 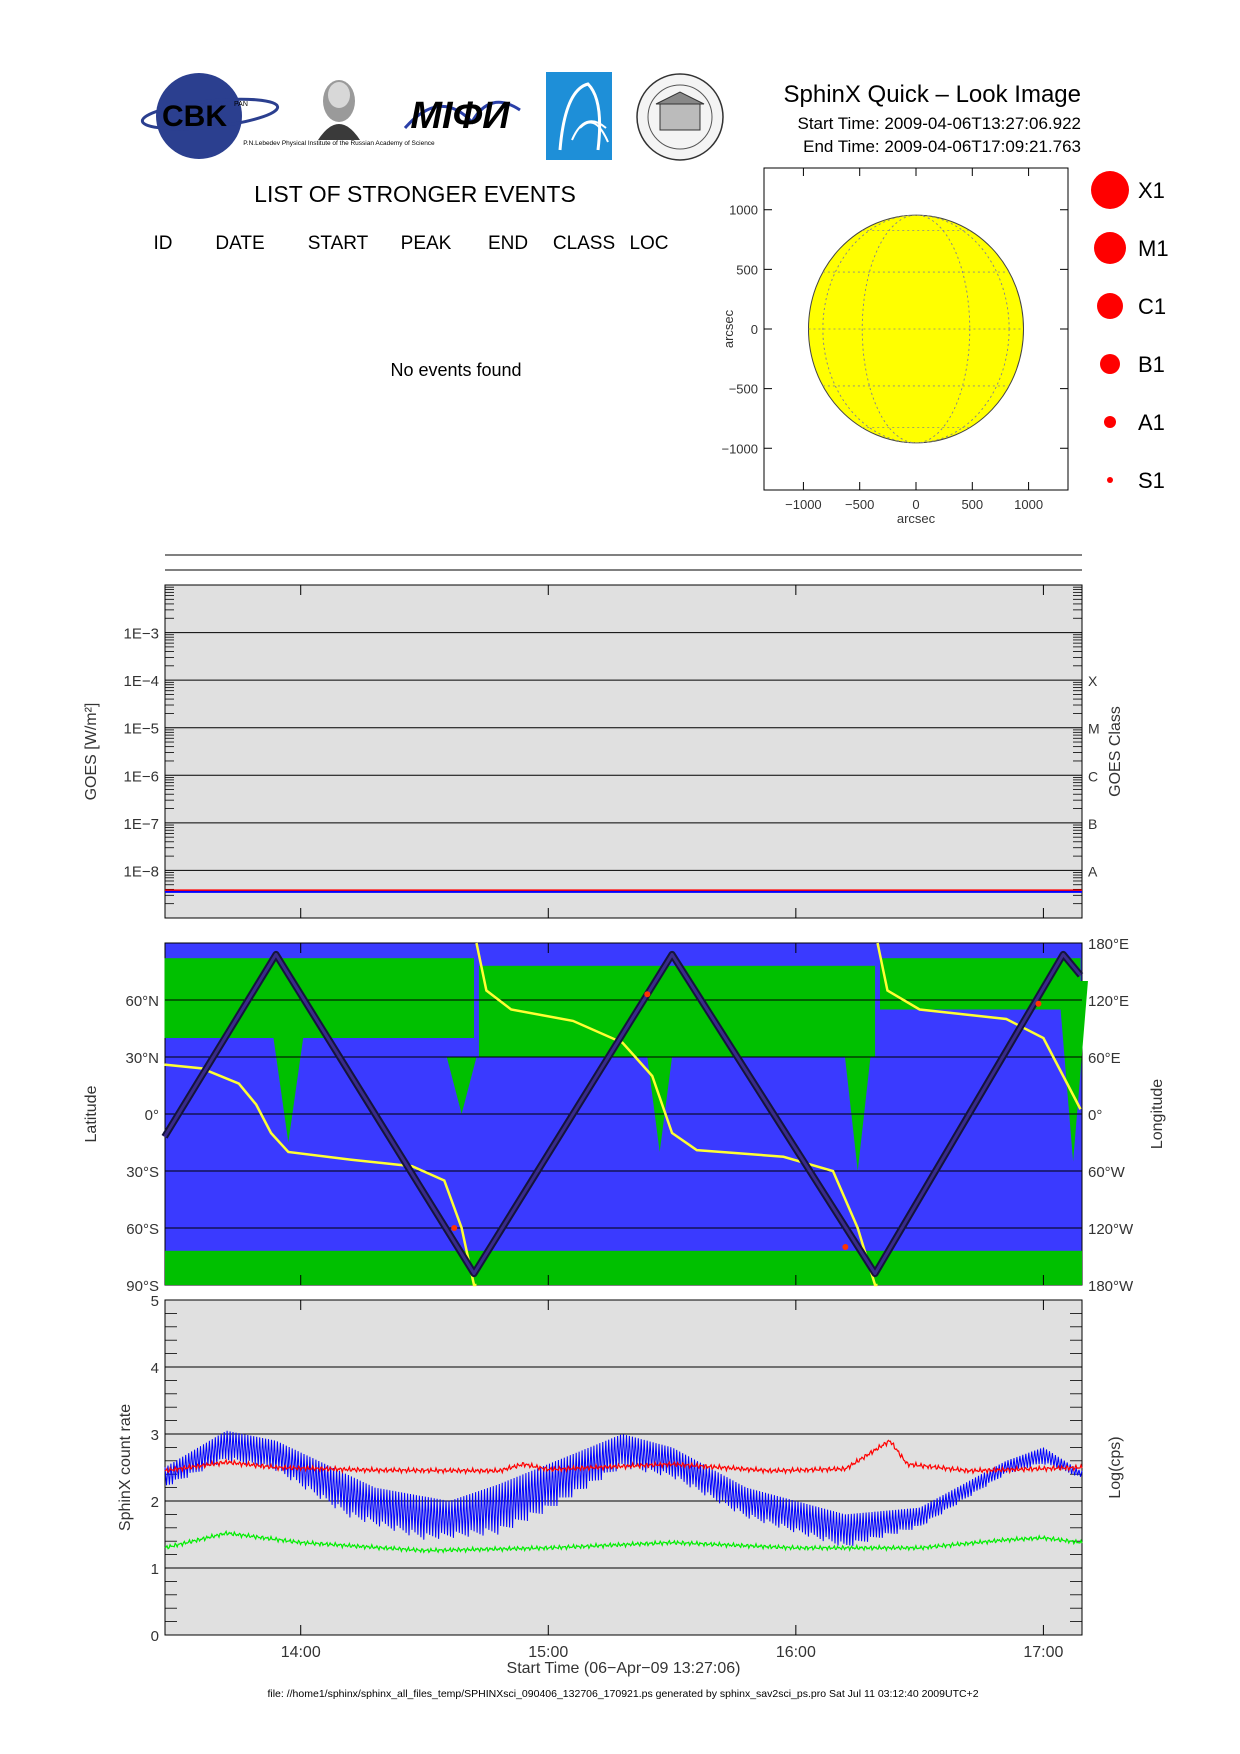 I want to click on legend-label-a1: A1, so click(x=1151, y=422).